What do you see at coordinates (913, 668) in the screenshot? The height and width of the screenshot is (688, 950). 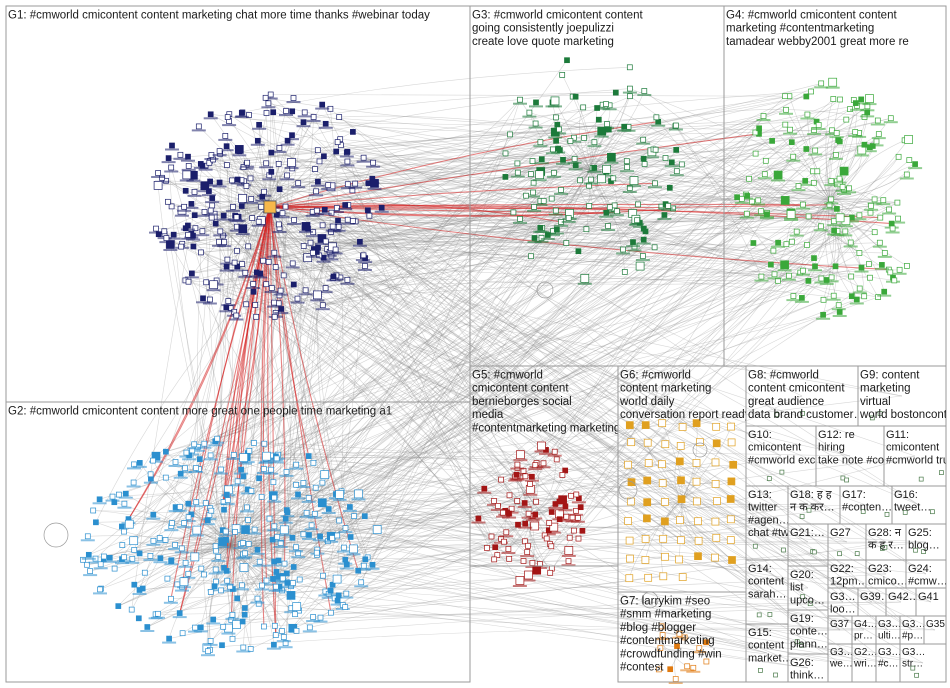 I see `node-g3c` at bounding box center [913, 668].